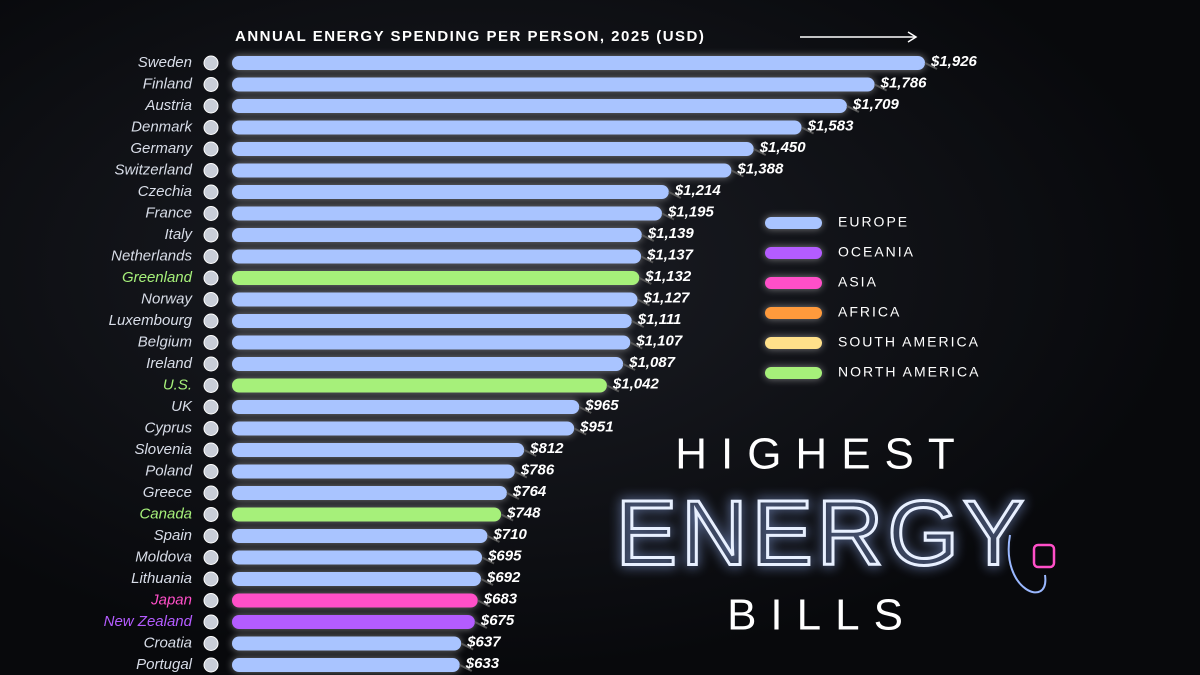 The width and height of the screenshot is (1200, 675). What do you see at coordinates (162, 126) in the screenshot?
I see `category-label: Denmark` at bounding box center [162, 126].